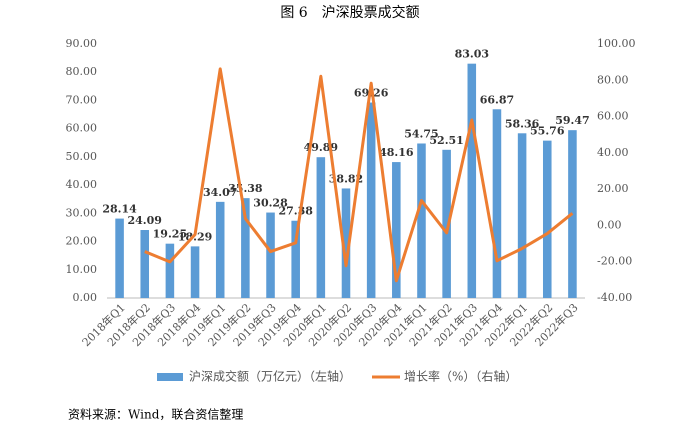 This screenshot has width=700, height=429. Describe the element at coordinates (82, 156) in the screenshot. I see `y-tick-label: 50.00` at that location.